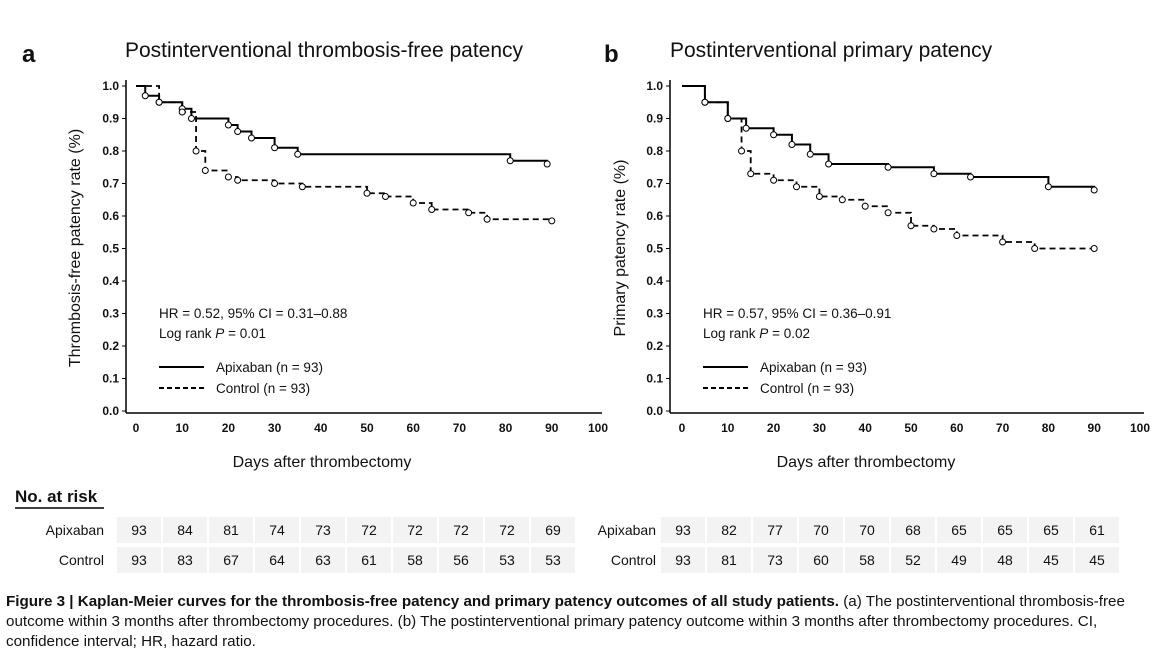  I want to click on risk-value: 73, so click(775, 560).